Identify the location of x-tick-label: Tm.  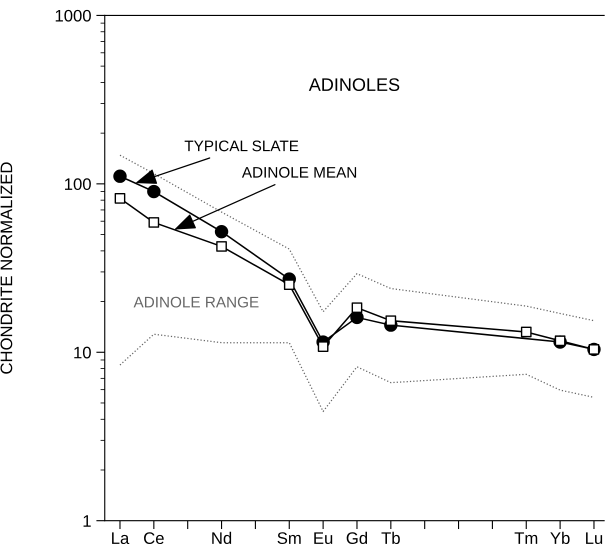
(526, 538).